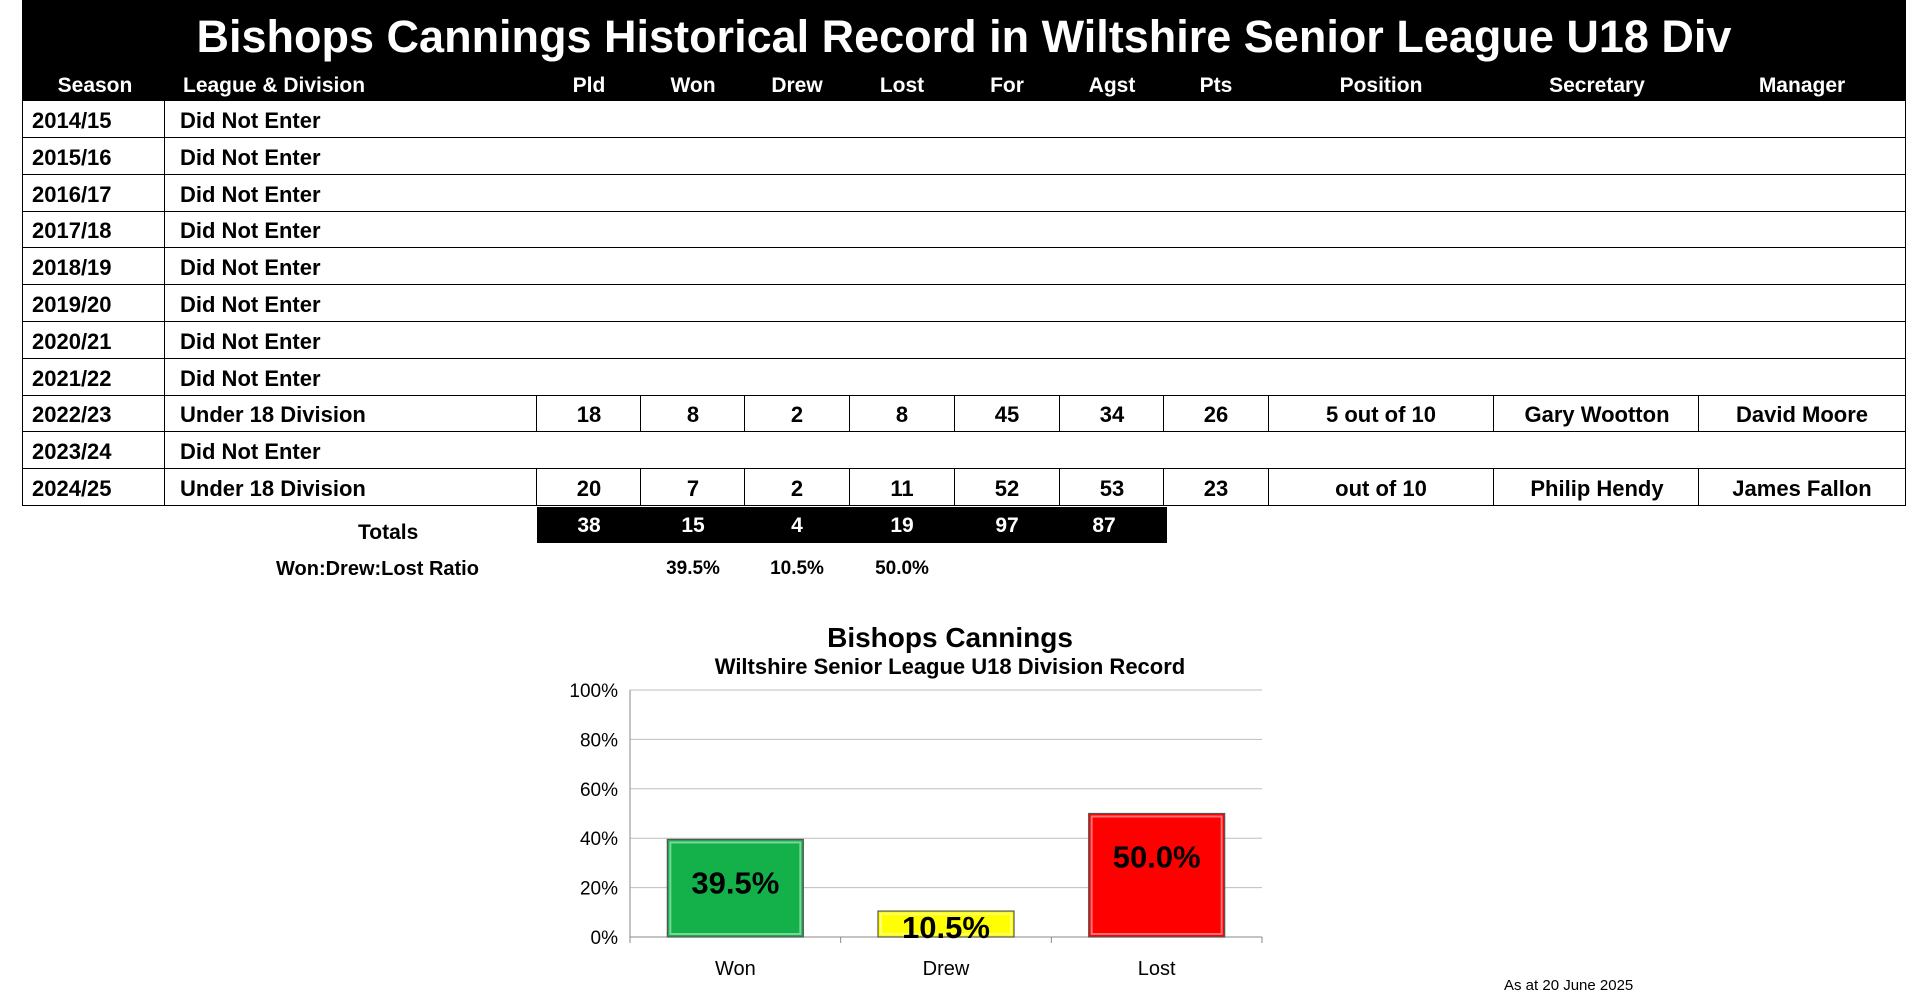 Image resolution: width=1920 pixels, height=994 pixels. I want to click on header-agst: Agst, so click(1112, 85).